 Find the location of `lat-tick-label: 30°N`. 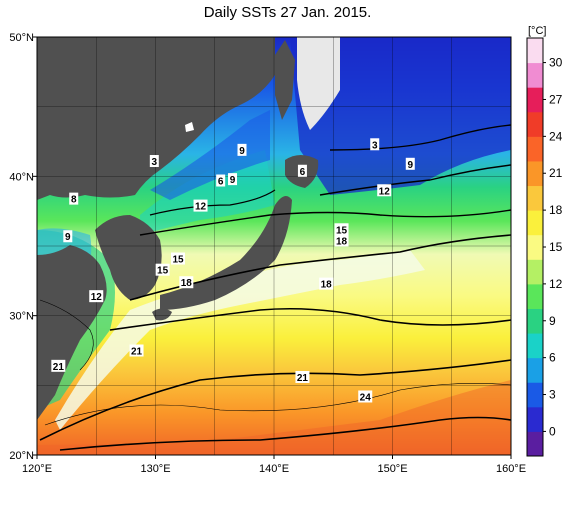

lat-tick-label: 30°N is located at coordinates (21, 317).